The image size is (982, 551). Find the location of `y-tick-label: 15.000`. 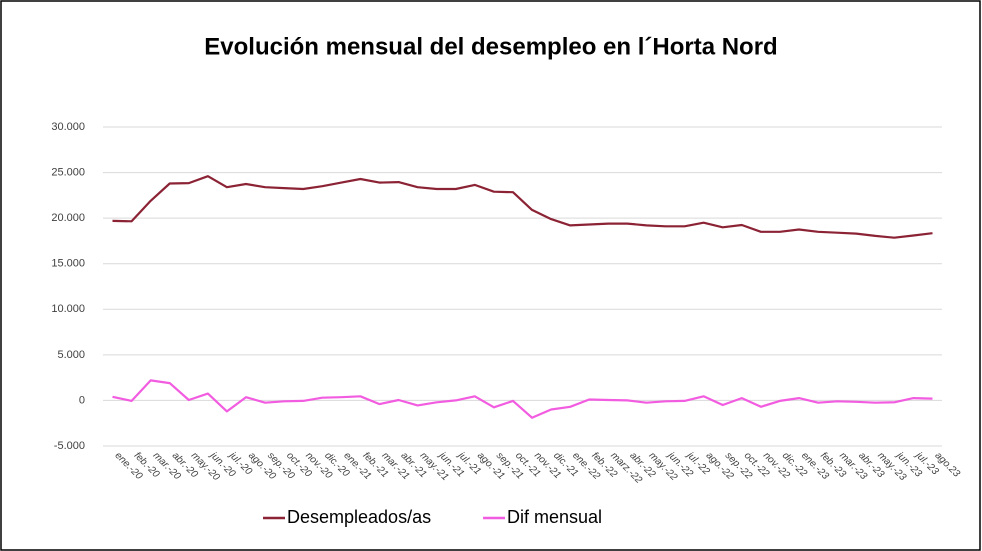

y-tick-label: 15.000 is located at coordinates (68, 264).